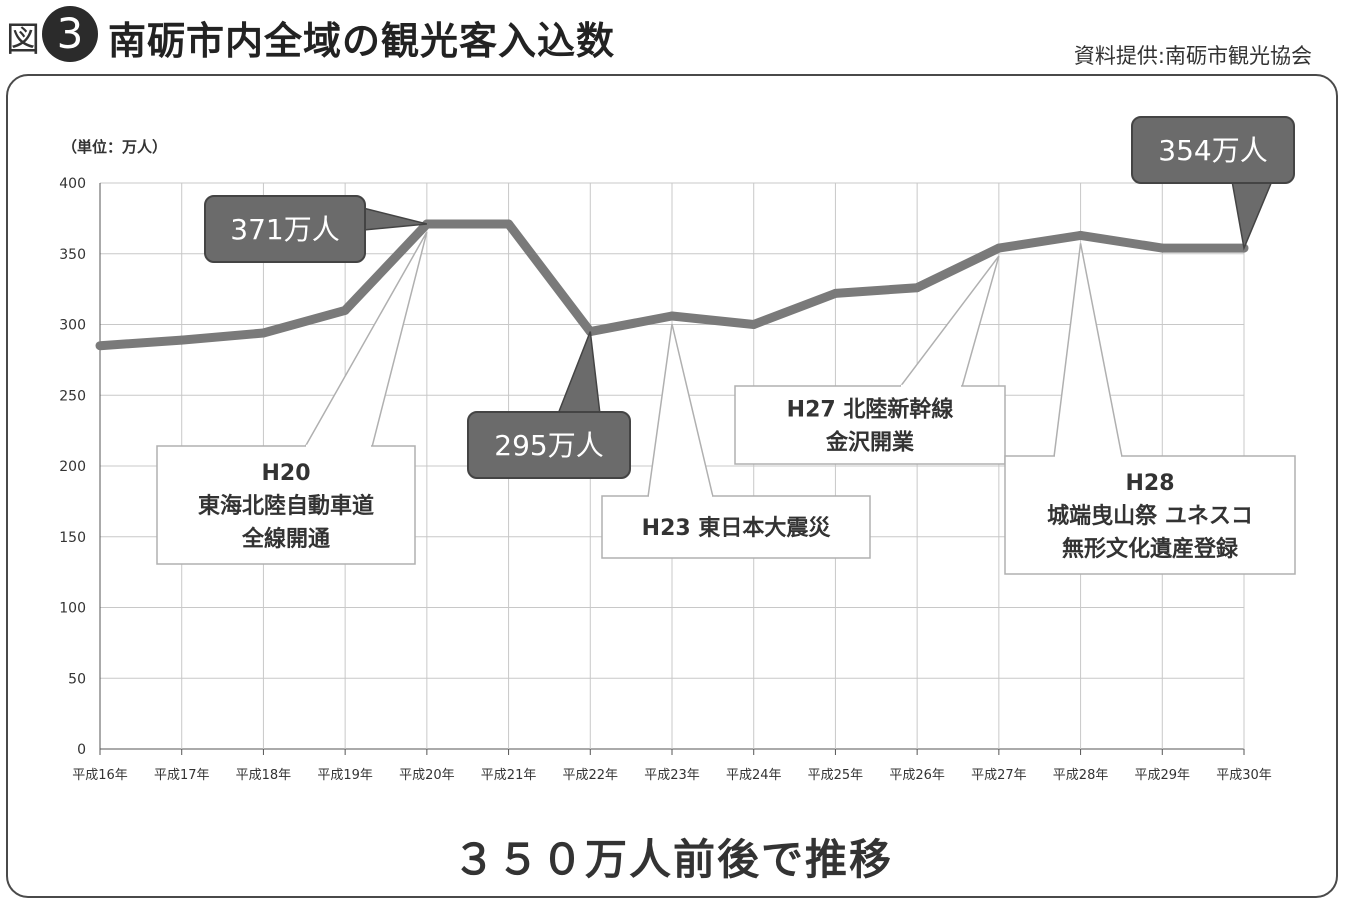 Image resolution: width=1346 pixels, height=906 pixels. What do you see at coordinates (427, 775) in the screenshot?
I see `x-tick-label: 平成20年` at bounding box center [427, 775].